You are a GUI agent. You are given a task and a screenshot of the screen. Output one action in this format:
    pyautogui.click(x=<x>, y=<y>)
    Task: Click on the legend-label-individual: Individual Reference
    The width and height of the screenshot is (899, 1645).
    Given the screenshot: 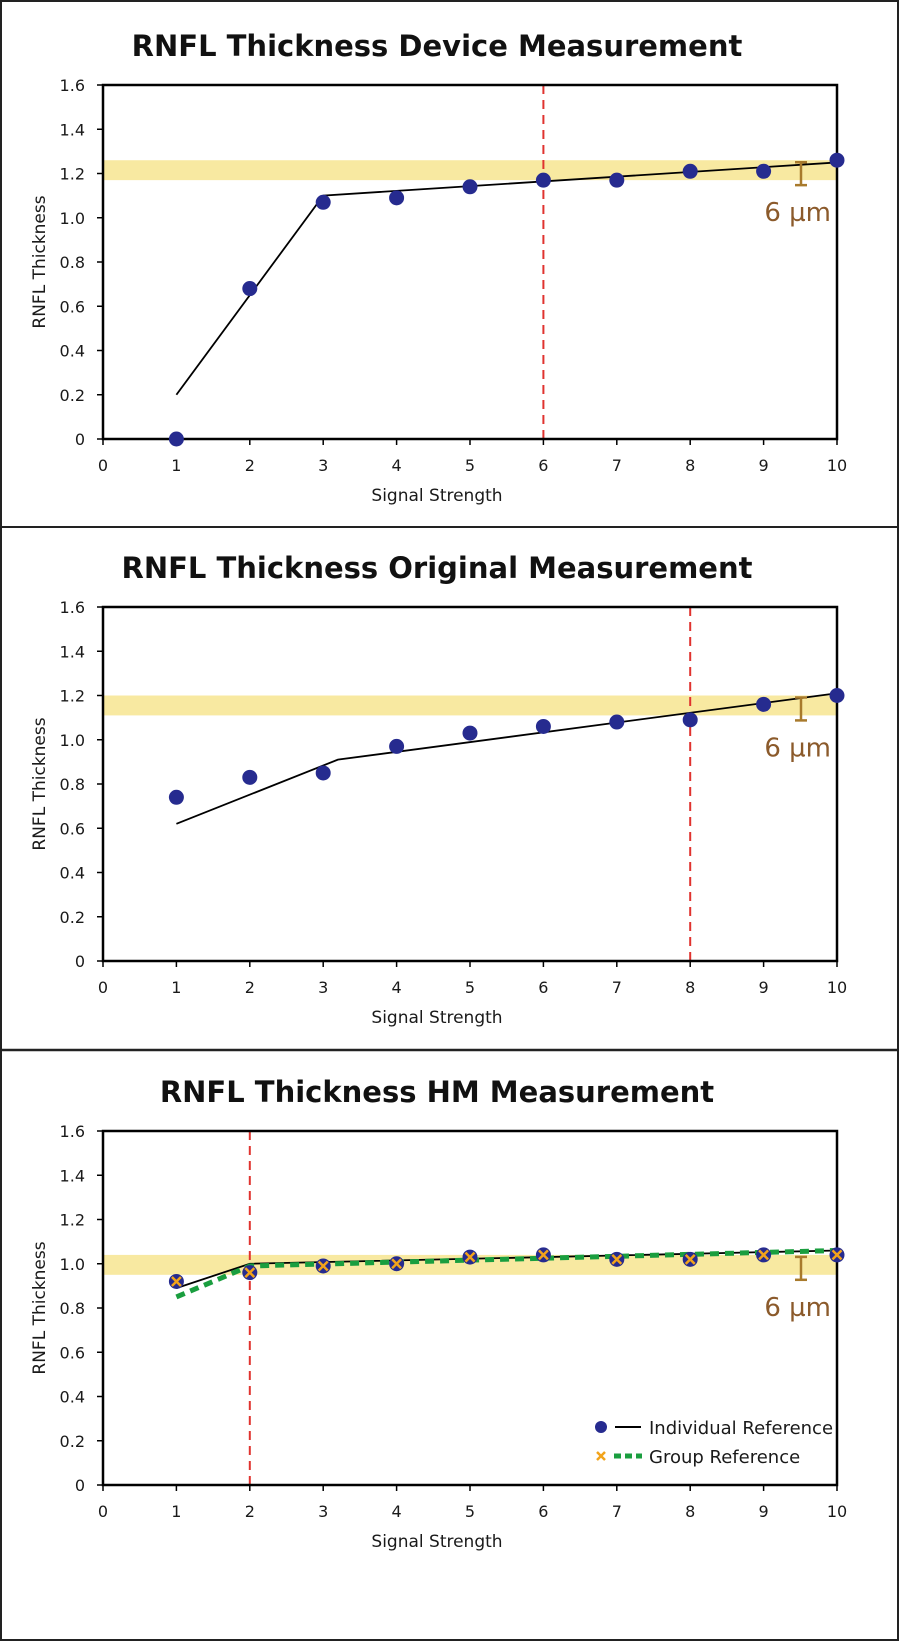 What is the action you would take?
    pyautogui.click(x=741, y=1428)
    